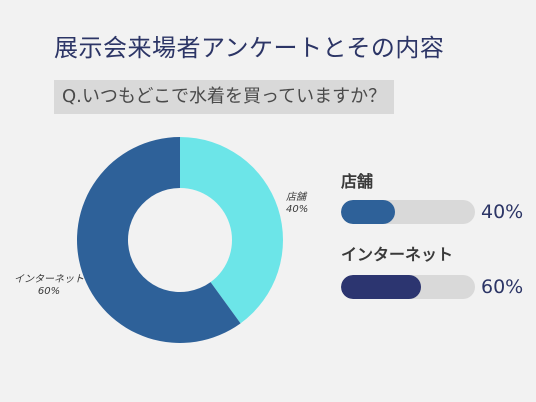 The height and width of the screenshot is (402, 536). What do you see at coordinates (296, 197) in the screenshot?
I see `slice-label-store-name: 店舗` at bounding box center [296, 197].